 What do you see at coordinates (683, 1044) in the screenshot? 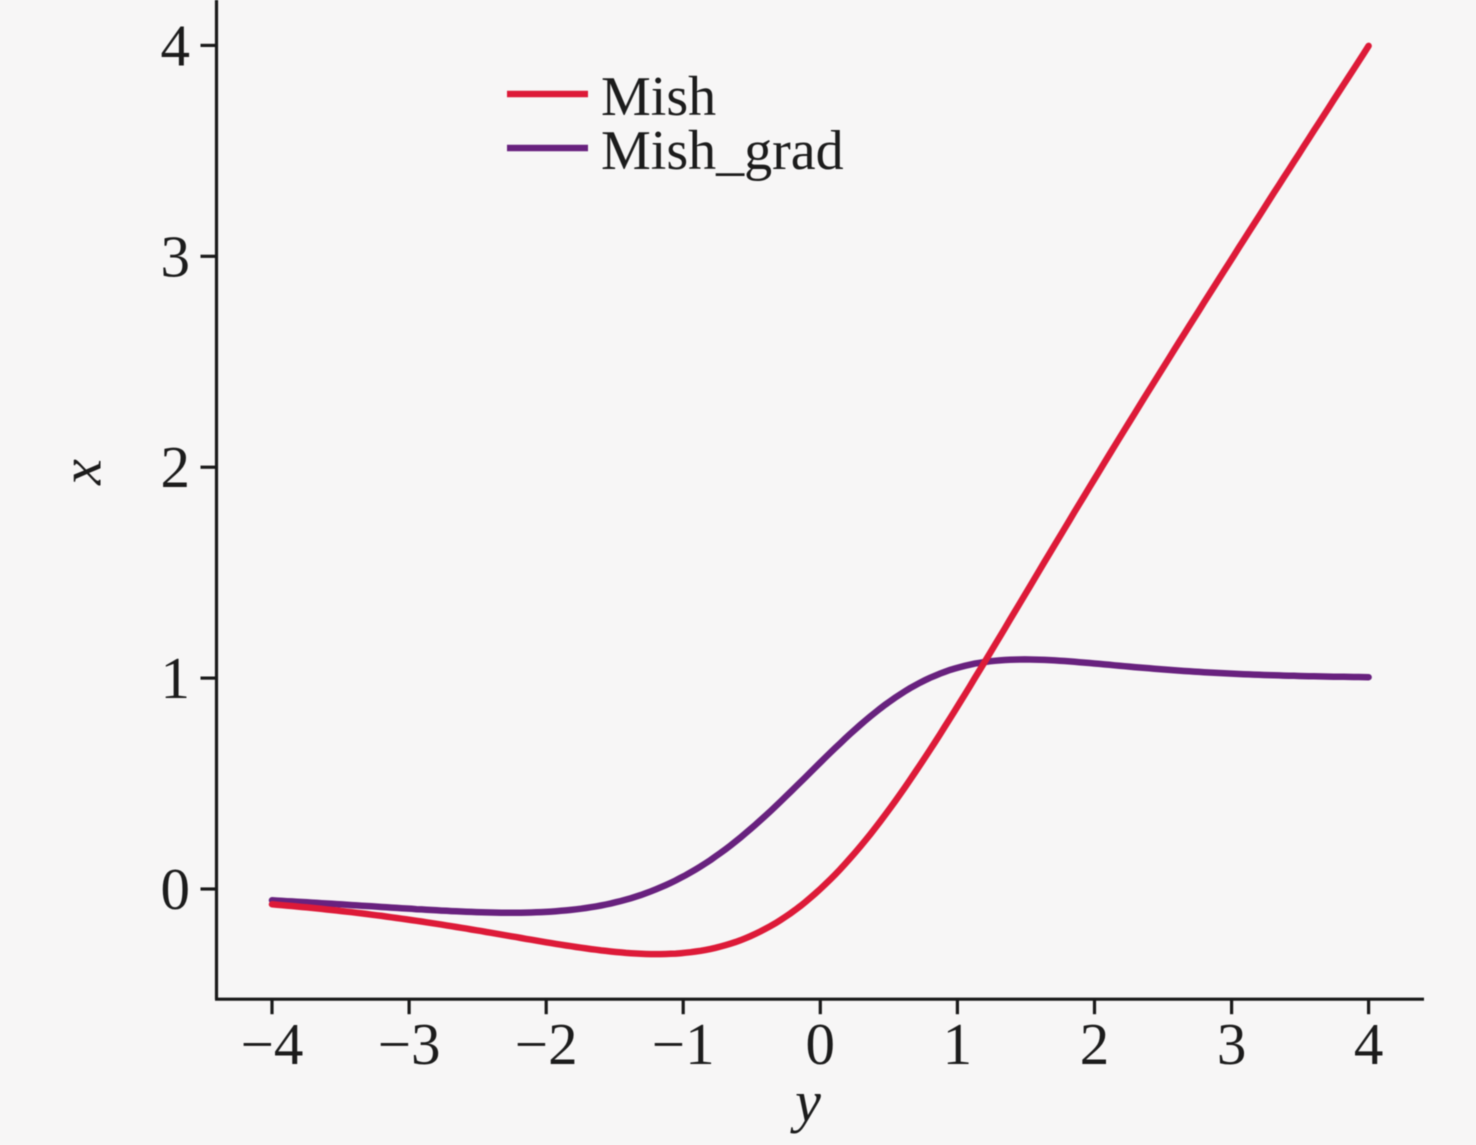
I see `svg-text: −1` at bounding box center [683, 1044].